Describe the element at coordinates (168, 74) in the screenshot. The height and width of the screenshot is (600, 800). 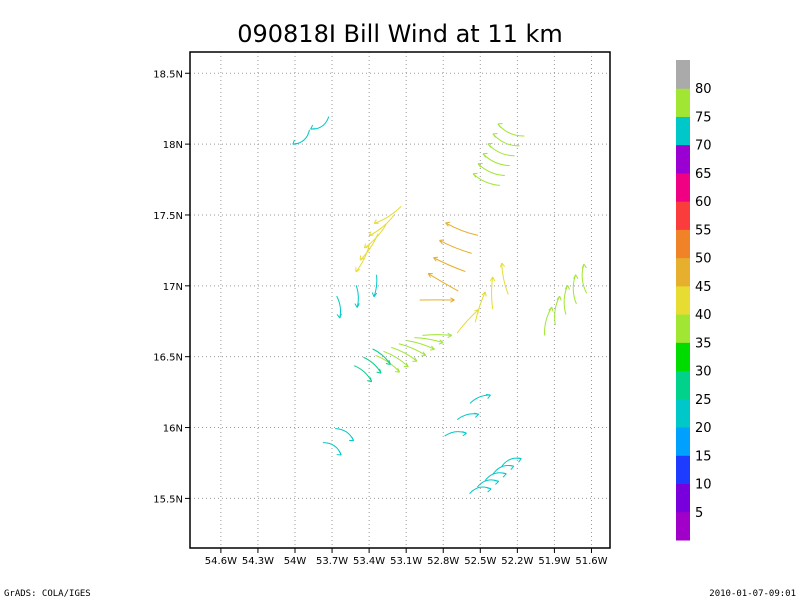
I see `y-tick-label: 18.5N` at that location.